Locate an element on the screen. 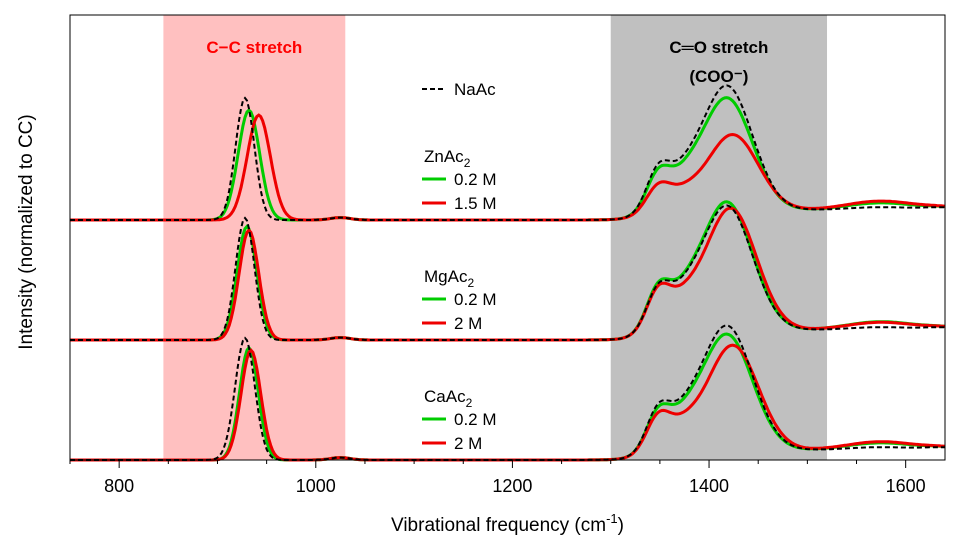  legend-label-1-0: 0.2 M is located at coordinates (475, 299).